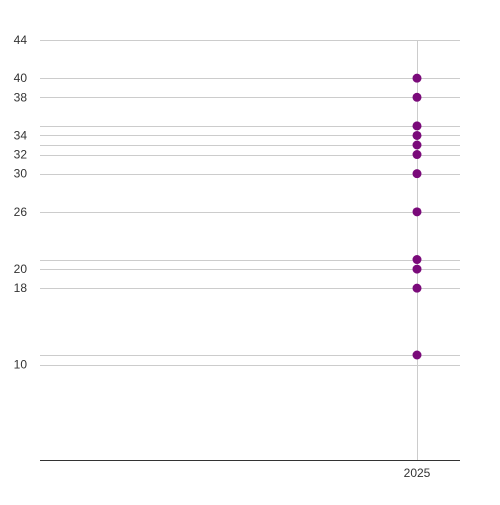 The width and height of the screenshot is (500, 505). What do you see at coordinates (21, 365) in the screenshot?
I see `y-tick-label: 10` at bounding box center [21, 365].